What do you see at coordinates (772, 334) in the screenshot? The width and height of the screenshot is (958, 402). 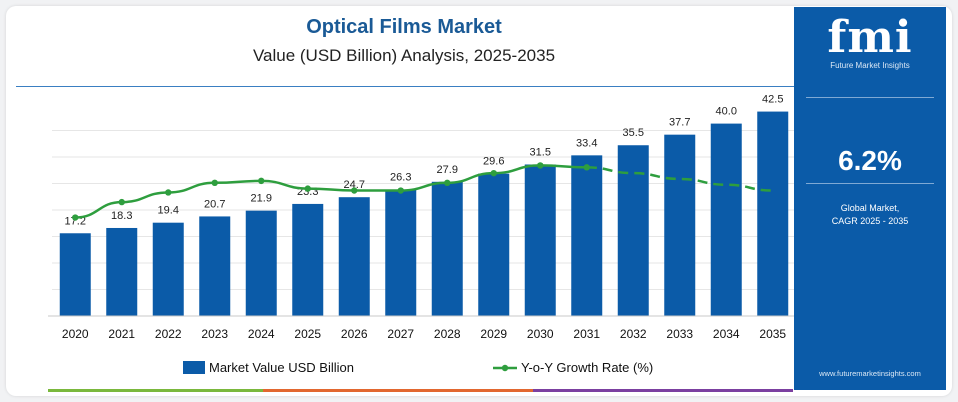 I see `x-tick-label: 2035` at bounding box center [772, 334].